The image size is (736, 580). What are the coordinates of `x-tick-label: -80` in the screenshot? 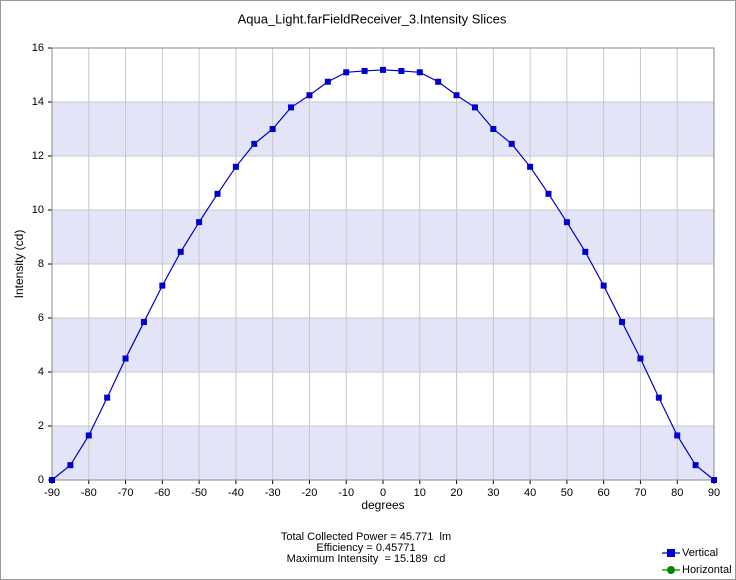 It's located at (89, 493).